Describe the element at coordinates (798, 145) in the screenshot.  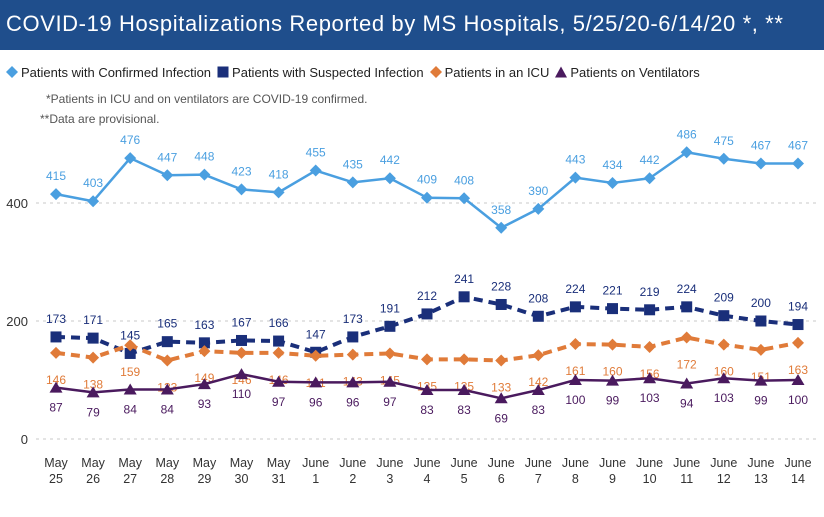
I see `data-label: 467` at that location.